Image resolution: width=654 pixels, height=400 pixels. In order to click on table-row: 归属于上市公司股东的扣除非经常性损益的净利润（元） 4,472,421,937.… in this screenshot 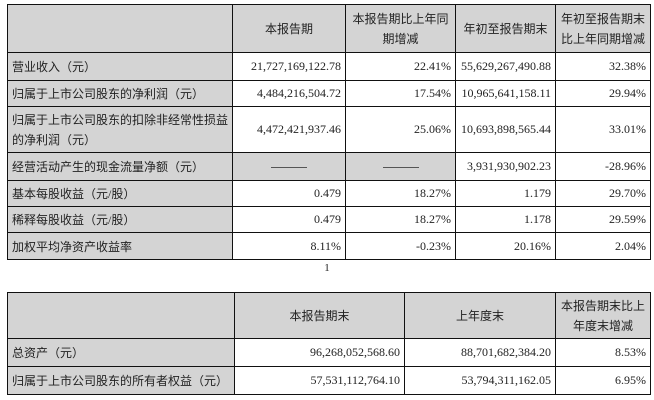, I will do `click(329, 129)`.